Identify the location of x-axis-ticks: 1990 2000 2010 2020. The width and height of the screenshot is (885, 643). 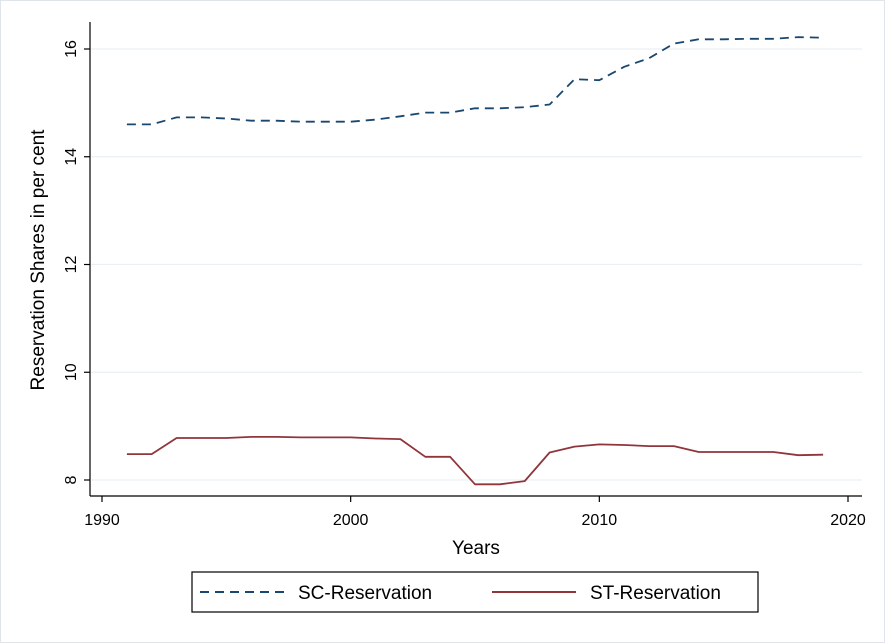
(475, 512).